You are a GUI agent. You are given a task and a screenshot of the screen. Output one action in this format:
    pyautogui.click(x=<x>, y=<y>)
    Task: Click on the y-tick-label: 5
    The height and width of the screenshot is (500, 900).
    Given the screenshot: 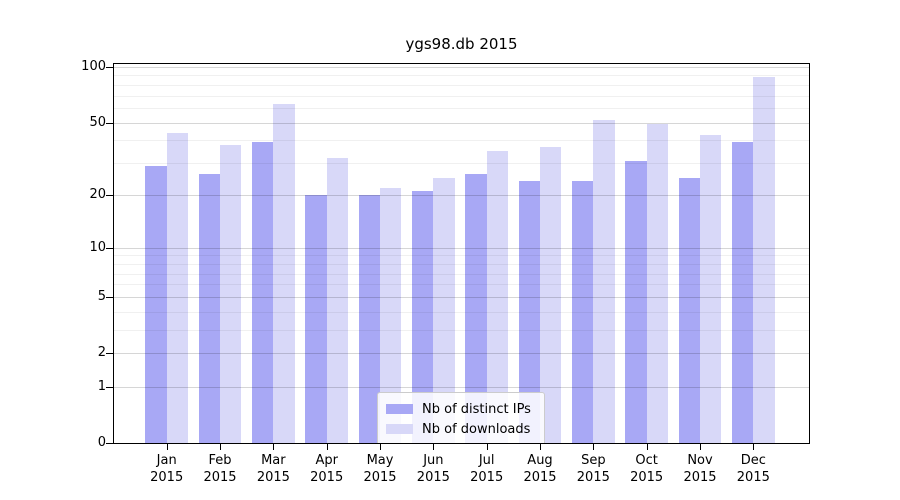 What is the action you would take?
    pyautogui.click(x=101, y=297)
    